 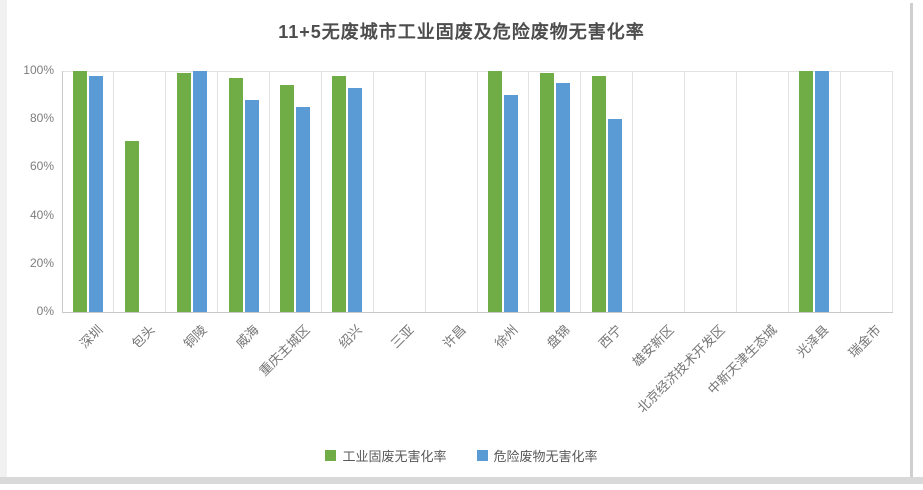 I want to click on y-axis-label: 80%, so click(x=41, y=118).